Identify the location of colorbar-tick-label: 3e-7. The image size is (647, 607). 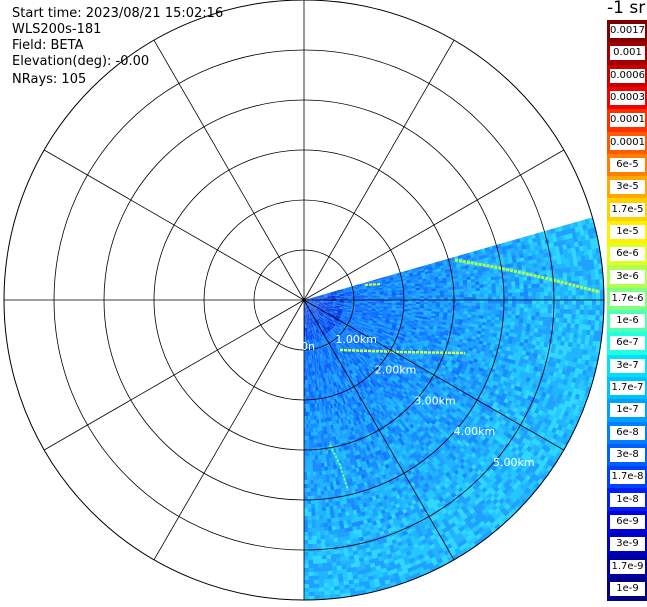
(627, 365).